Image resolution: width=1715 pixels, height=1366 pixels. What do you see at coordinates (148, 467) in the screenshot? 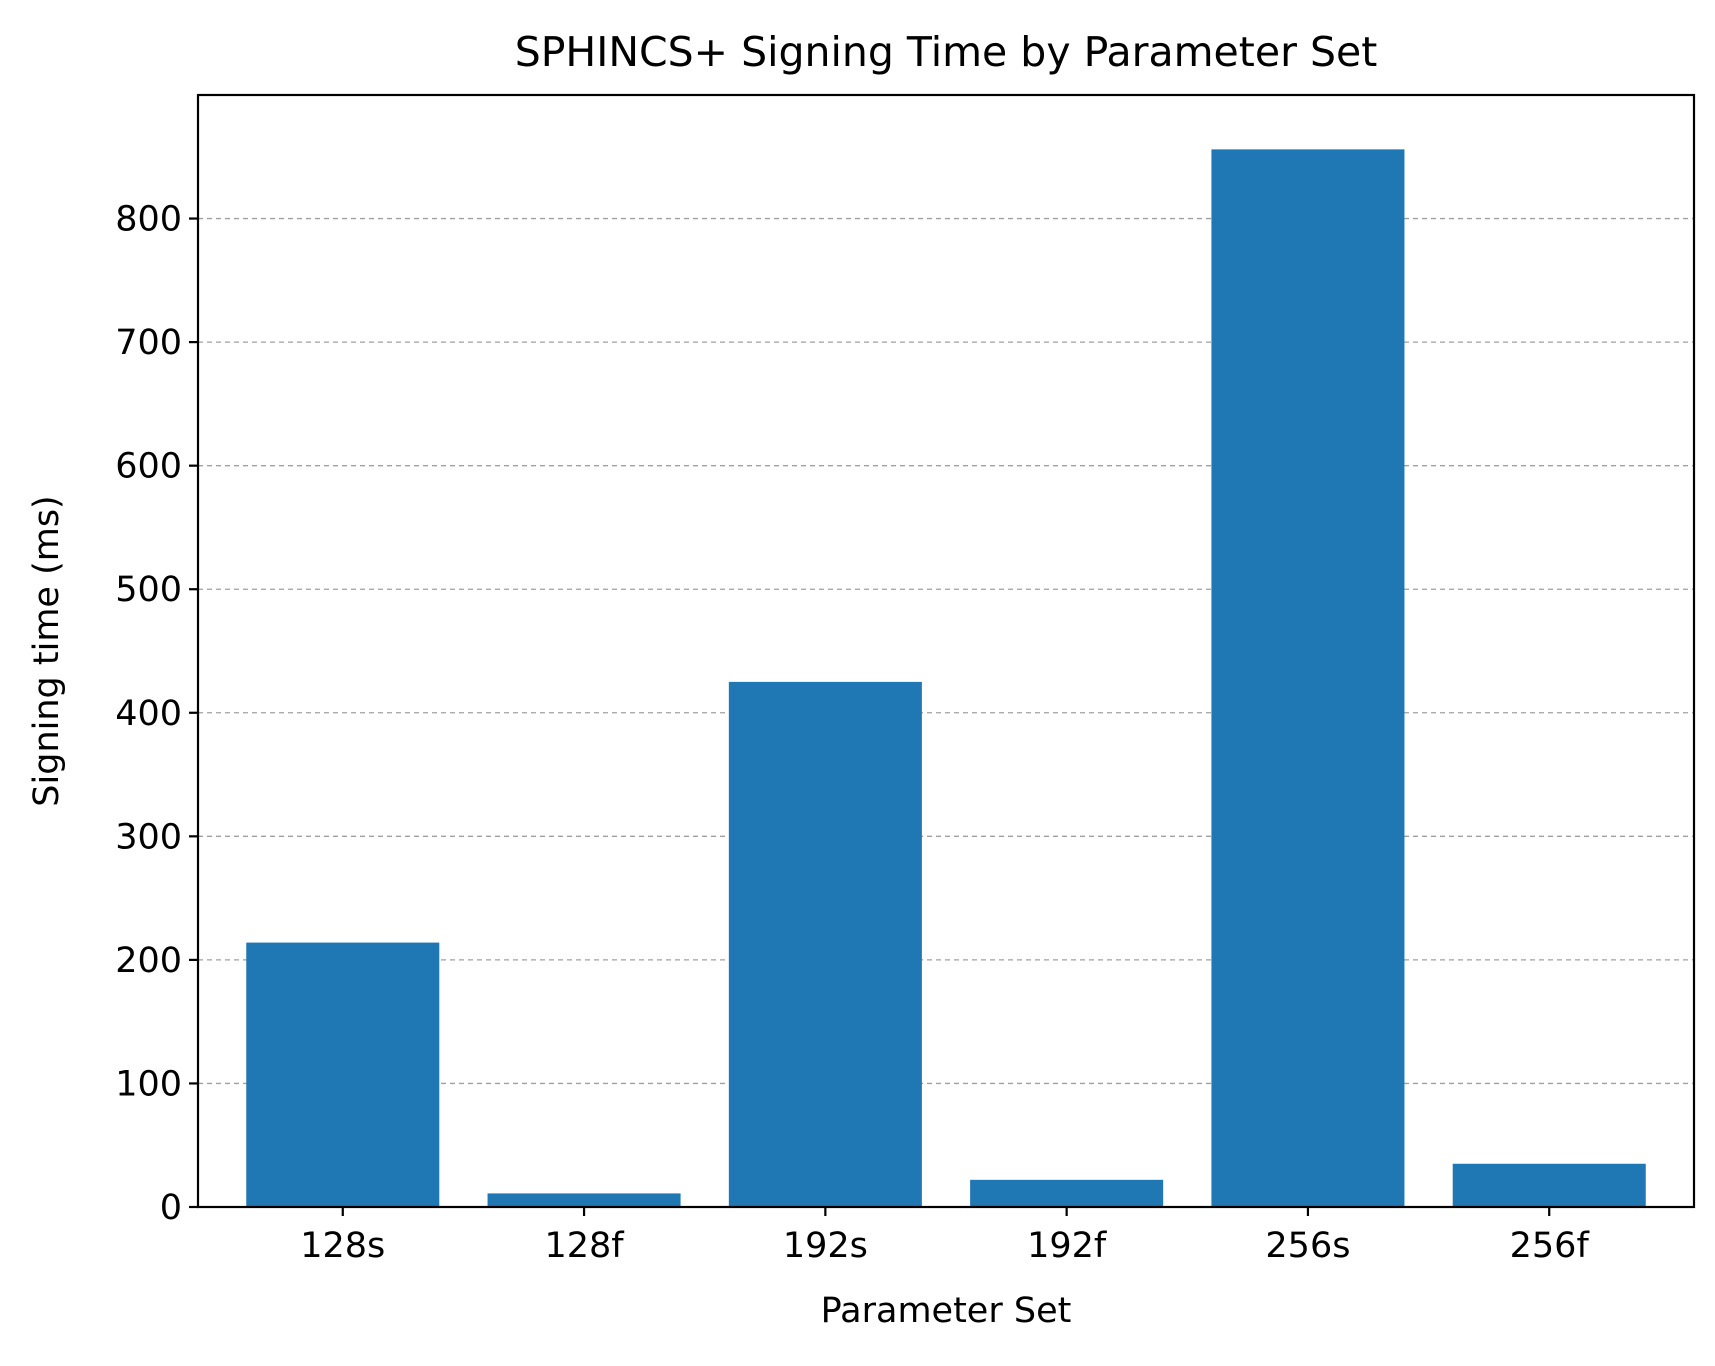
I see `y-tick-label: 600` at bounding box center [148, 467].